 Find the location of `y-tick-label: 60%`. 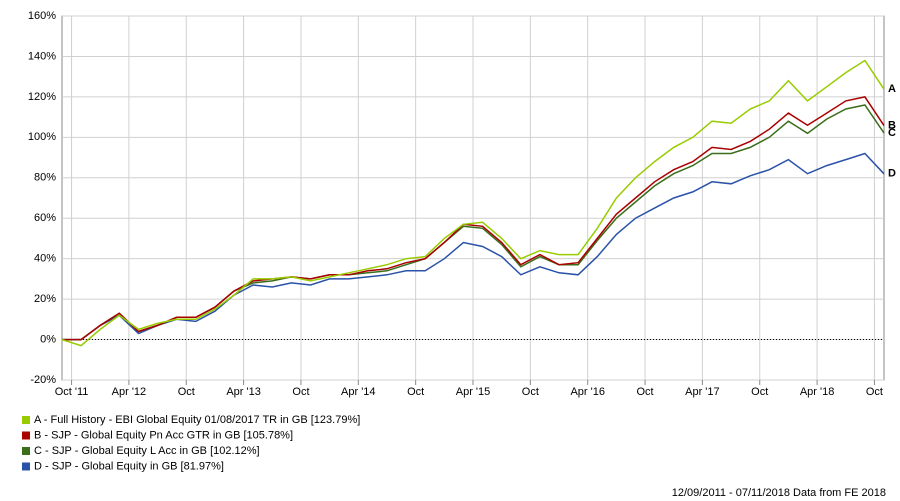

y-tick-label: 60% is located at coordinates (45, 218).